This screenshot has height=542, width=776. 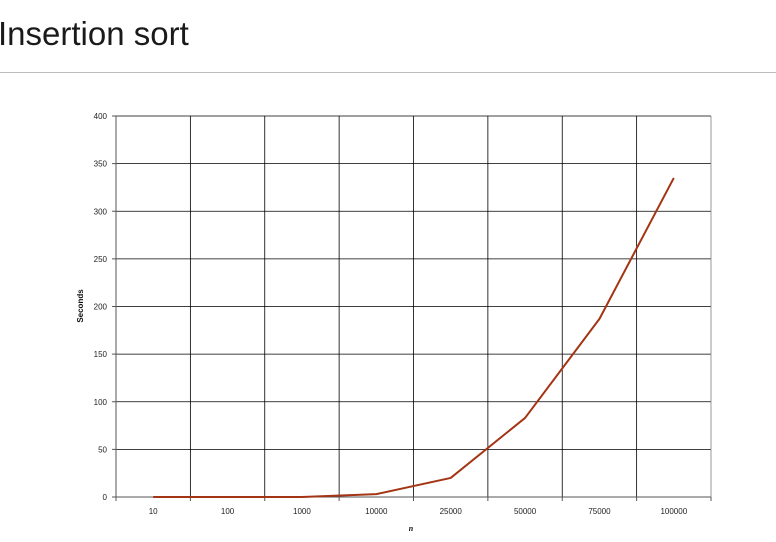 I want to click on y-tick-label: 100, so click(x=101, y=402).